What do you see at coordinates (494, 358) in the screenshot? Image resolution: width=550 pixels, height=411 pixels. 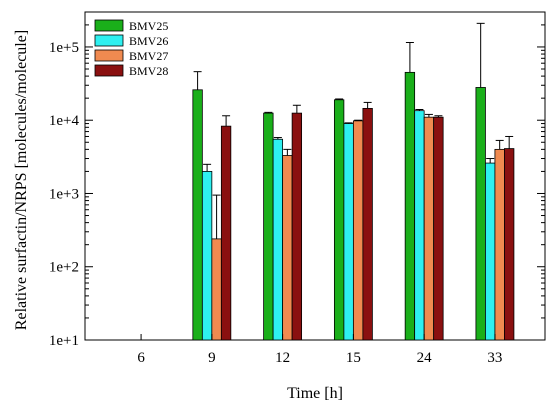 I see `x-tick-label: 33` at bounding box center [494, 358].